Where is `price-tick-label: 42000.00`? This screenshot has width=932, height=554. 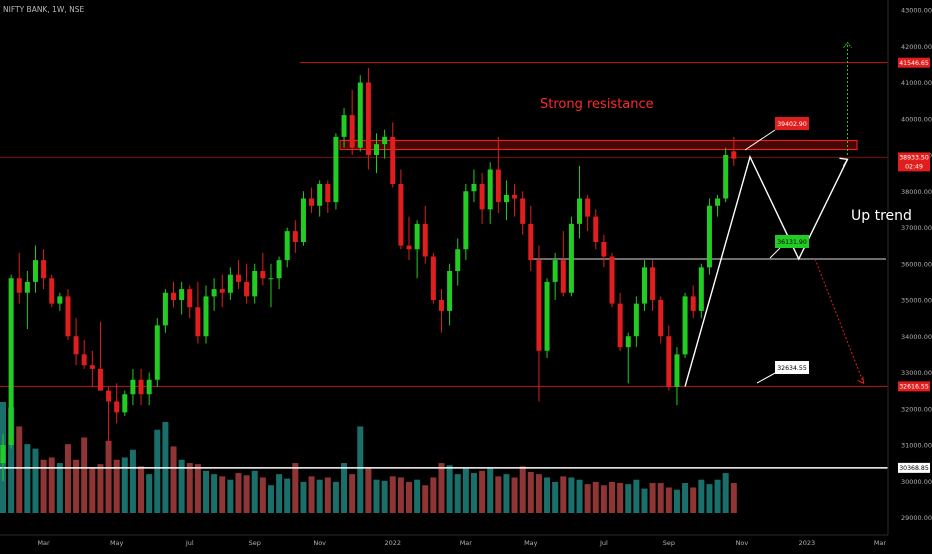
price-tick-label: 42000.00 is located at coordinates (916, 47).